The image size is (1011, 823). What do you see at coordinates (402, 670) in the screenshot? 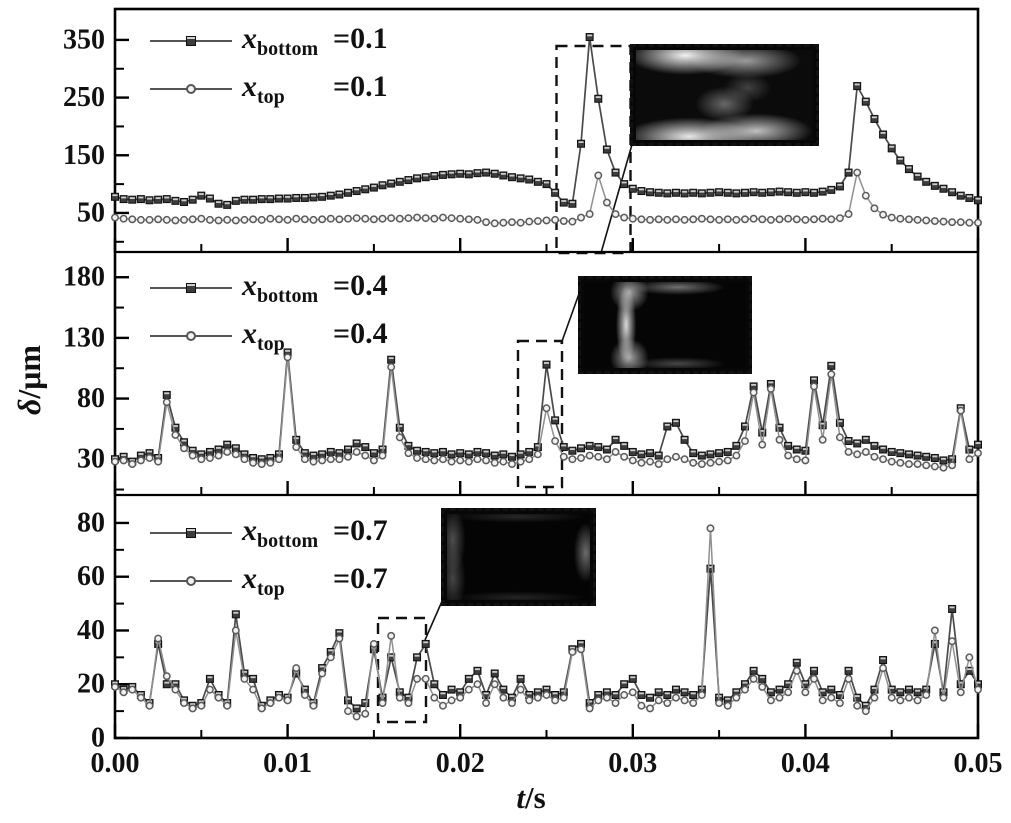
I see `callout-box-panel3` at bounding box center [402, 670].